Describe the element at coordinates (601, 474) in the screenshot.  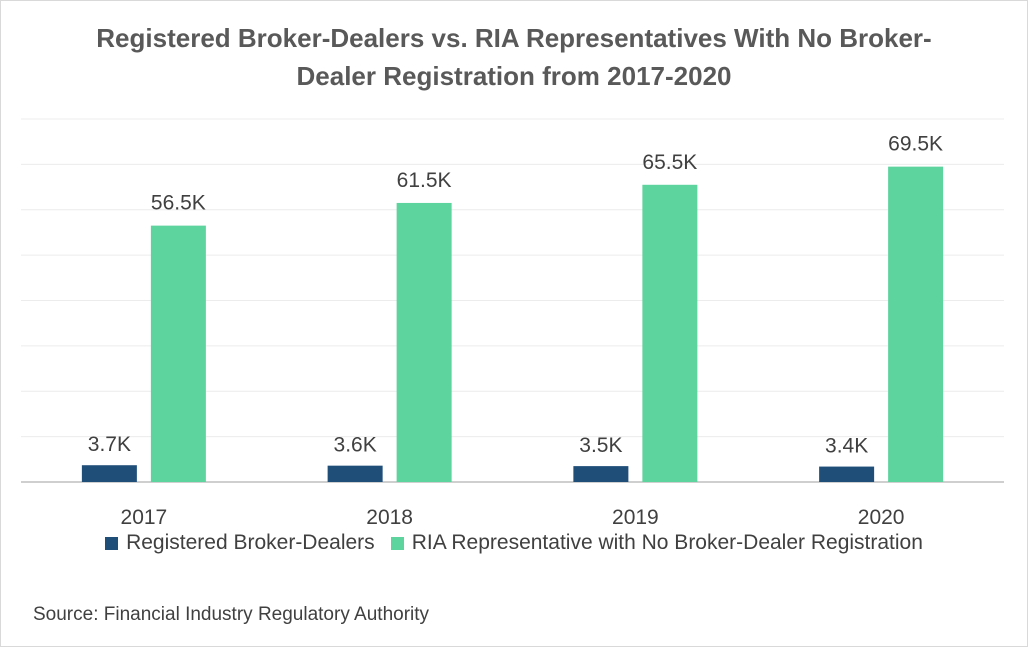
I see `bar-broker-dealers-2019` at that location.